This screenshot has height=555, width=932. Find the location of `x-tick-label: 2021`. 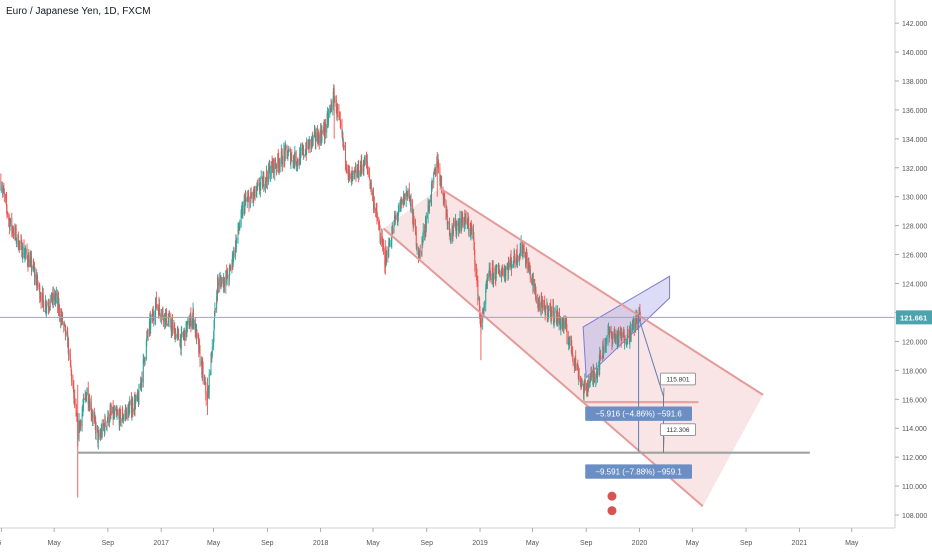

x-tick-label: 2021 is located at coordinates (800, 543).